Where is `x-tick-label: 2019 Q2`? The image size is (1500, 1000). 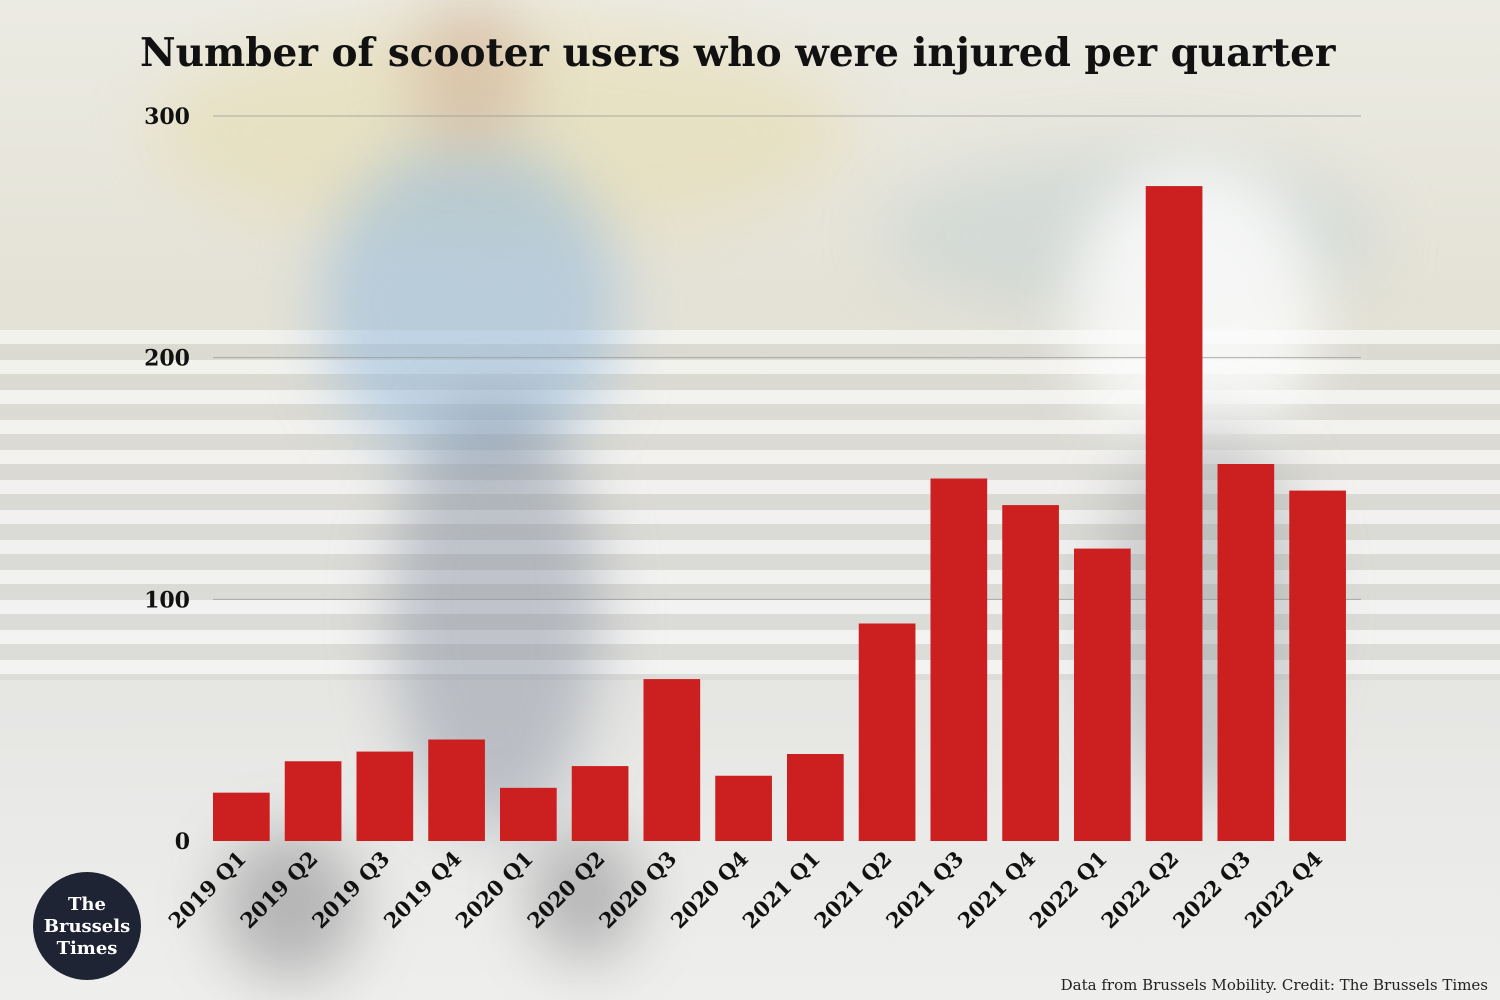
x-tick-label: 2019 Q2 is located at coordinates (278, 889).